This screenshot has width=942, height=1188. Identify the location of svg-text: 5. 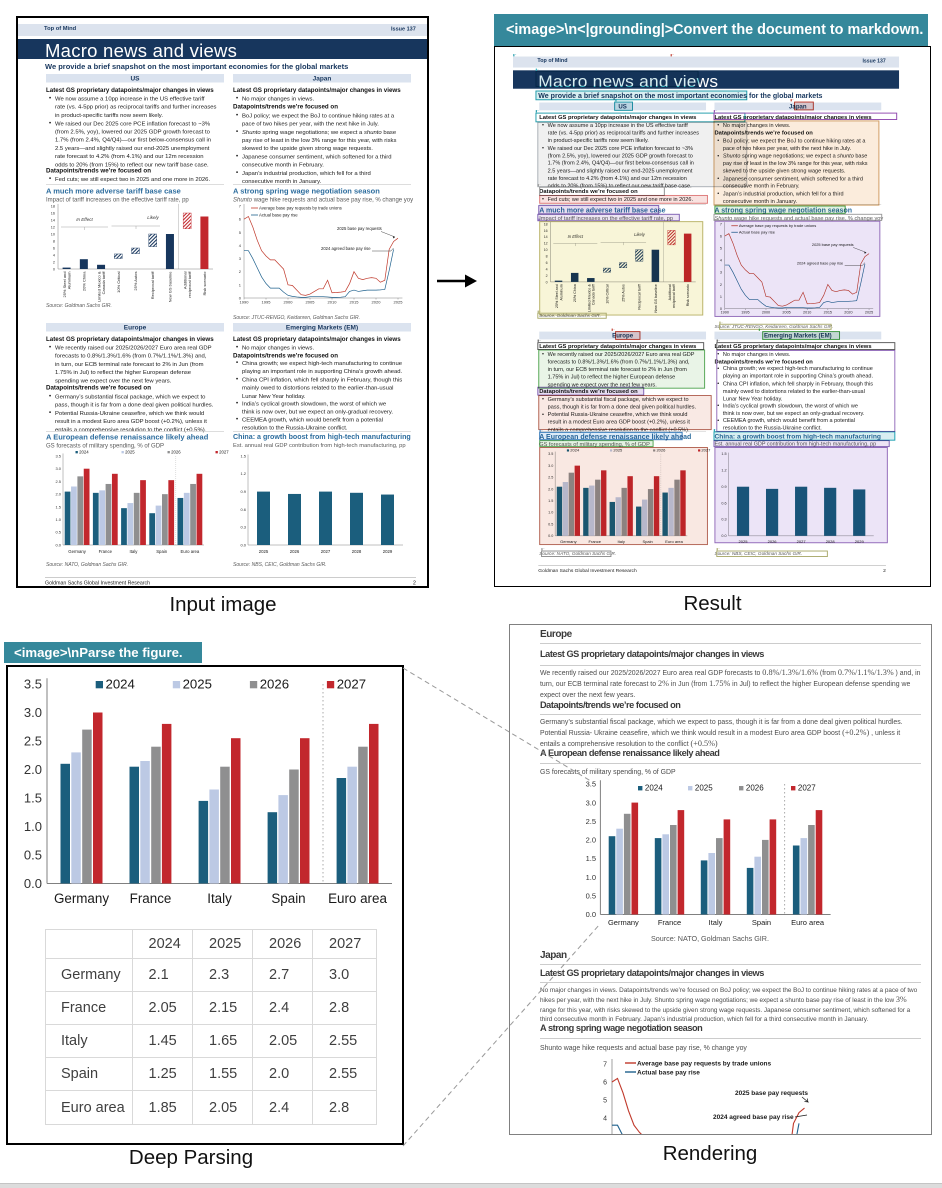
(605, 1101).